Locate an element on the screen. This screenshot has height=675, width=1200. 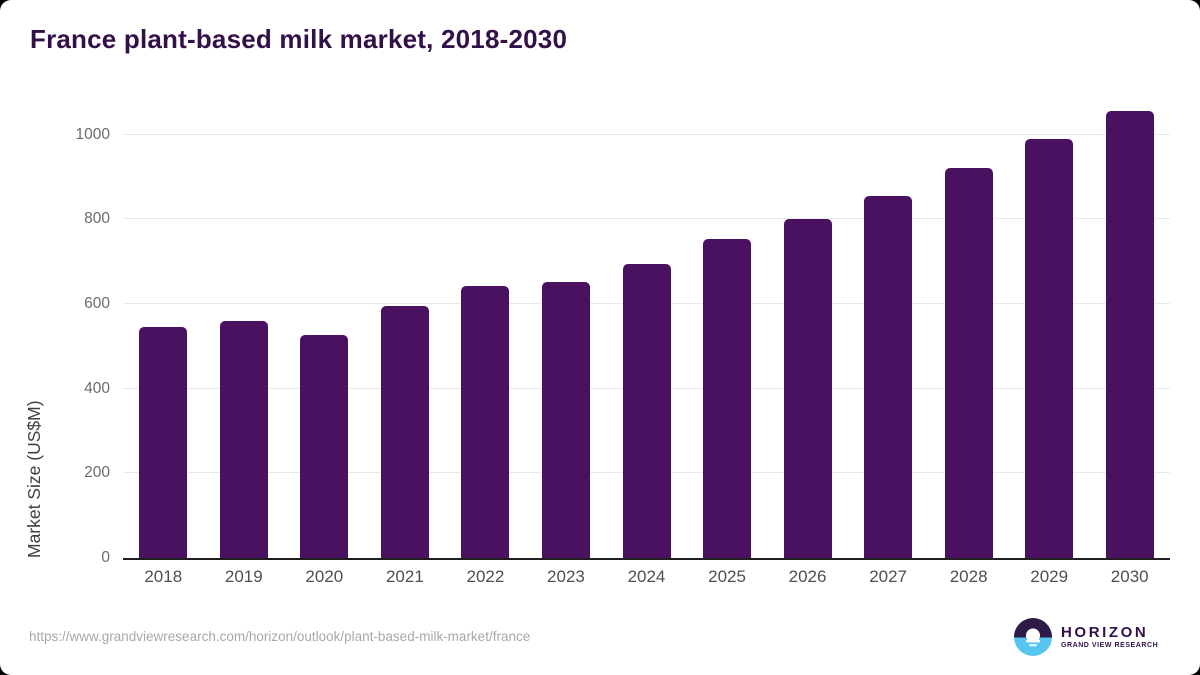
x-tick-label: 2027 is located at coordinates (888, 576).